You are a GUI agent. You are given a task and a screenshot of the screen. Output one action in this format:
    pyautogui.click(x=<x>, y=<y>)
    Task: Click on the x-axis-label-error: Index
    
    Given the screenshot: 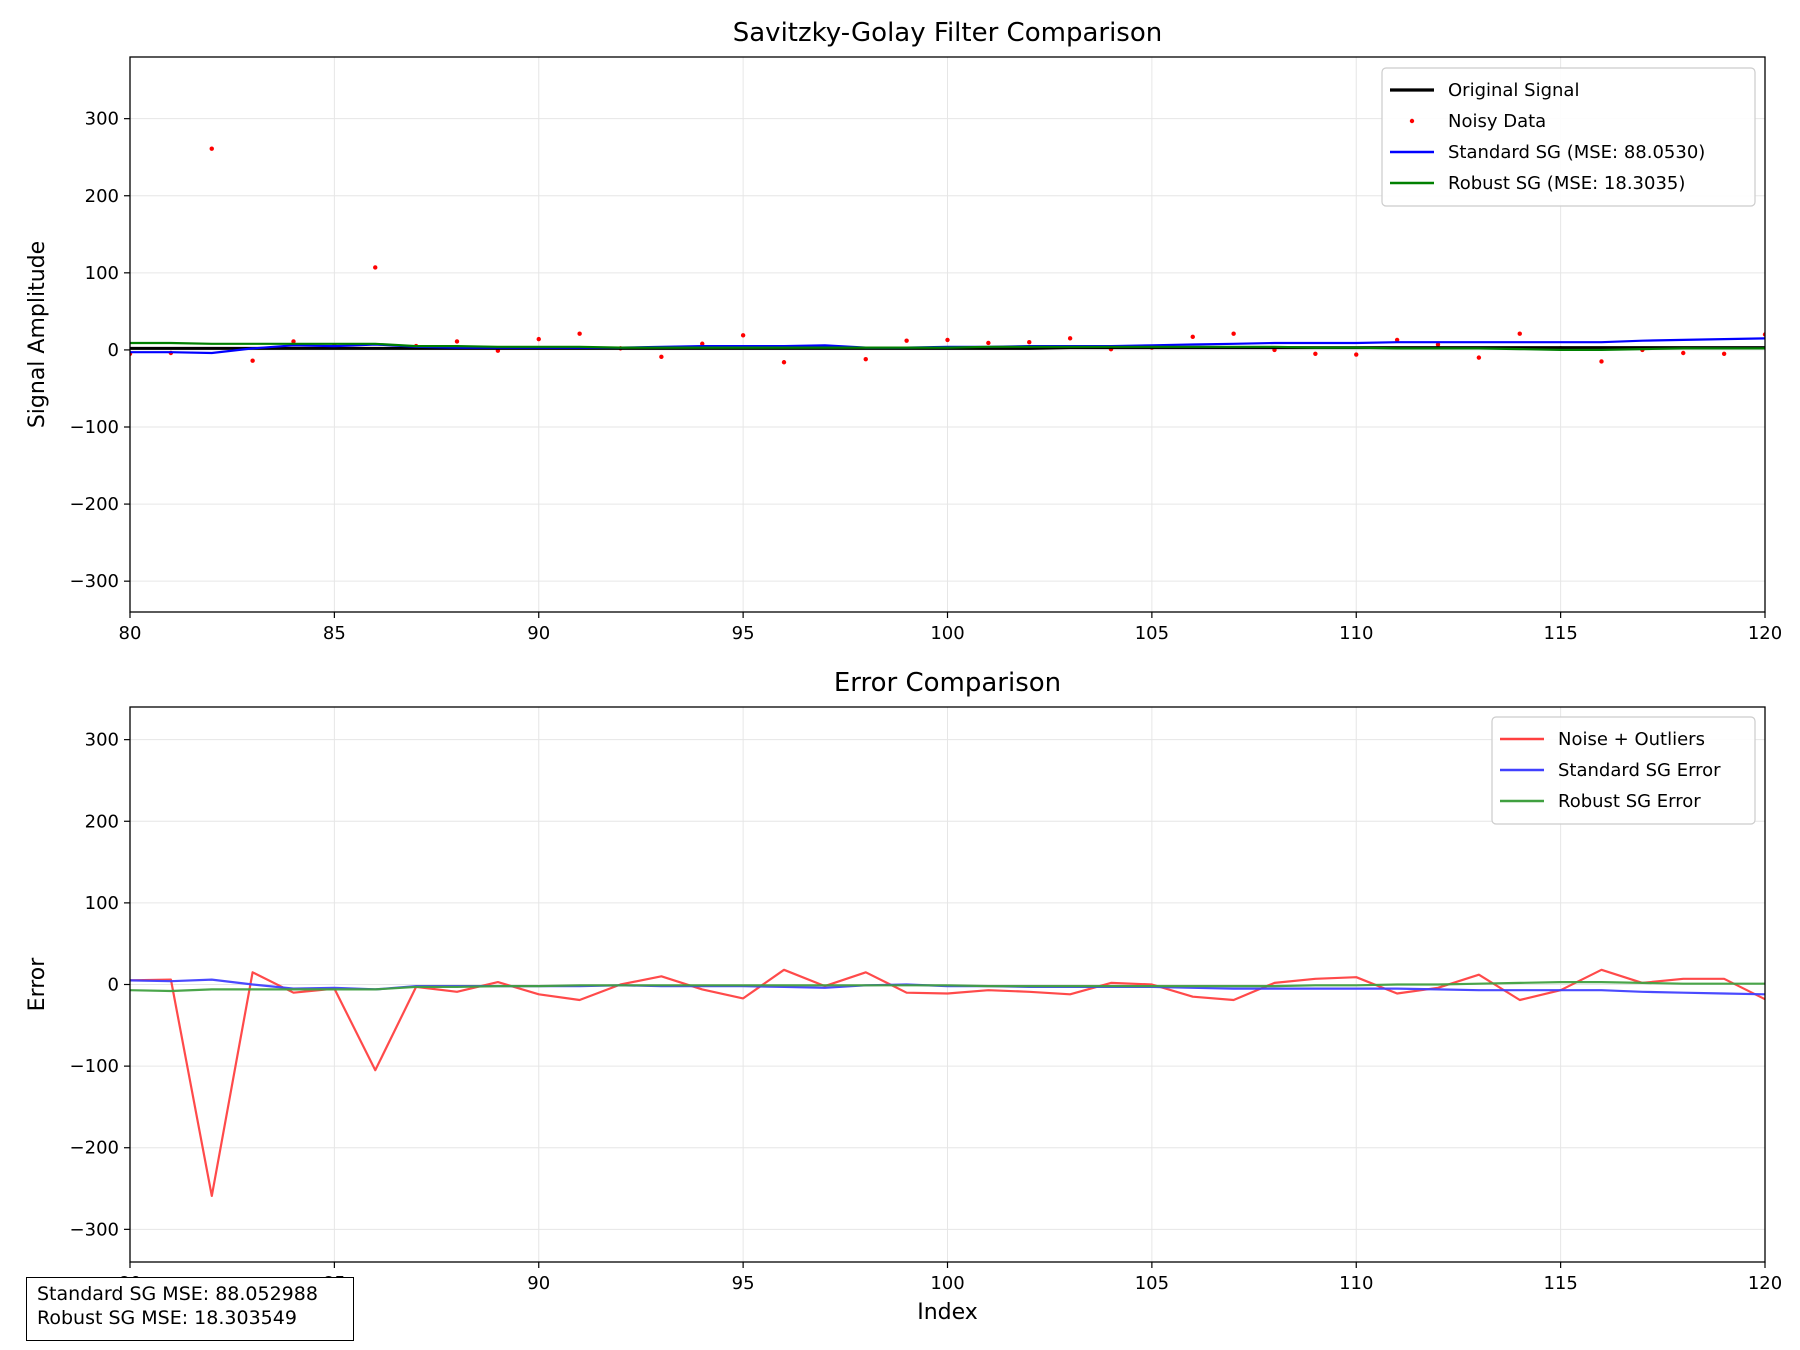 What is the action you would take?
    pyautogui.click(x=947, y=1312)
    